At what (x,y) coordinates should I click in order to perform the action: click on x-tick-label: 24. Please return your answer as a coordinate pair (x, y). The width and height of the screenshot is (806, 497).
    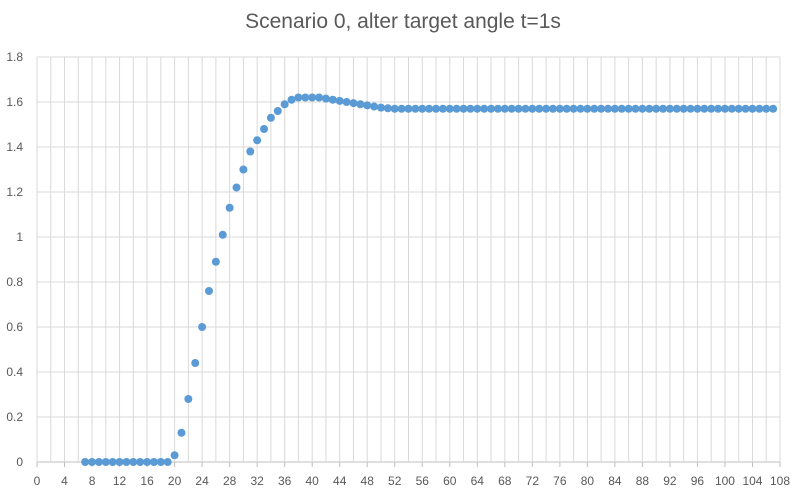
    Looking at the image, I should click on (202, 481).